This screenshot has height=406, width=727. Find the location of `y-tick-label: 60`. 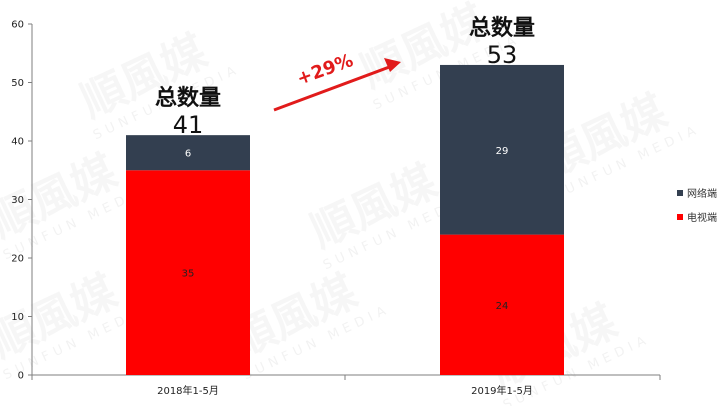

y-tick-label: 60 is located at coordinates (17, 25).